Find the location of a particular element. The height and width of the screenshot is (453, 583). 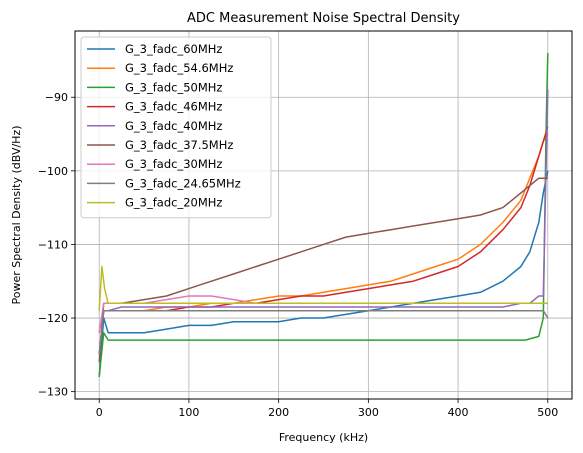

legend-label: G_3_fadc_46MHz is located at coordinates (173, 107).